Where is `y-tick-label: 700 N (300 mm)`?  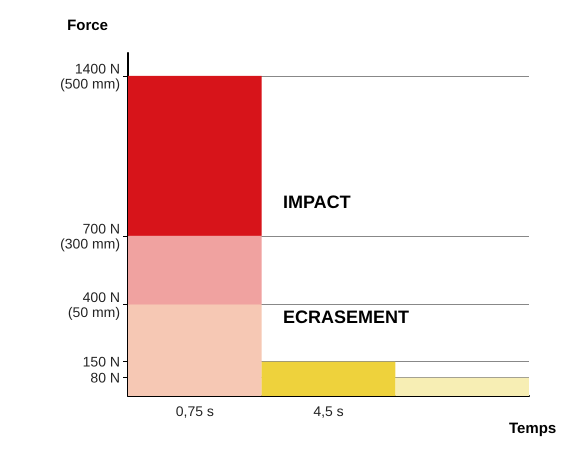 y-tick-label: 700 N (300 mm) is located at coordinates (90, 236).